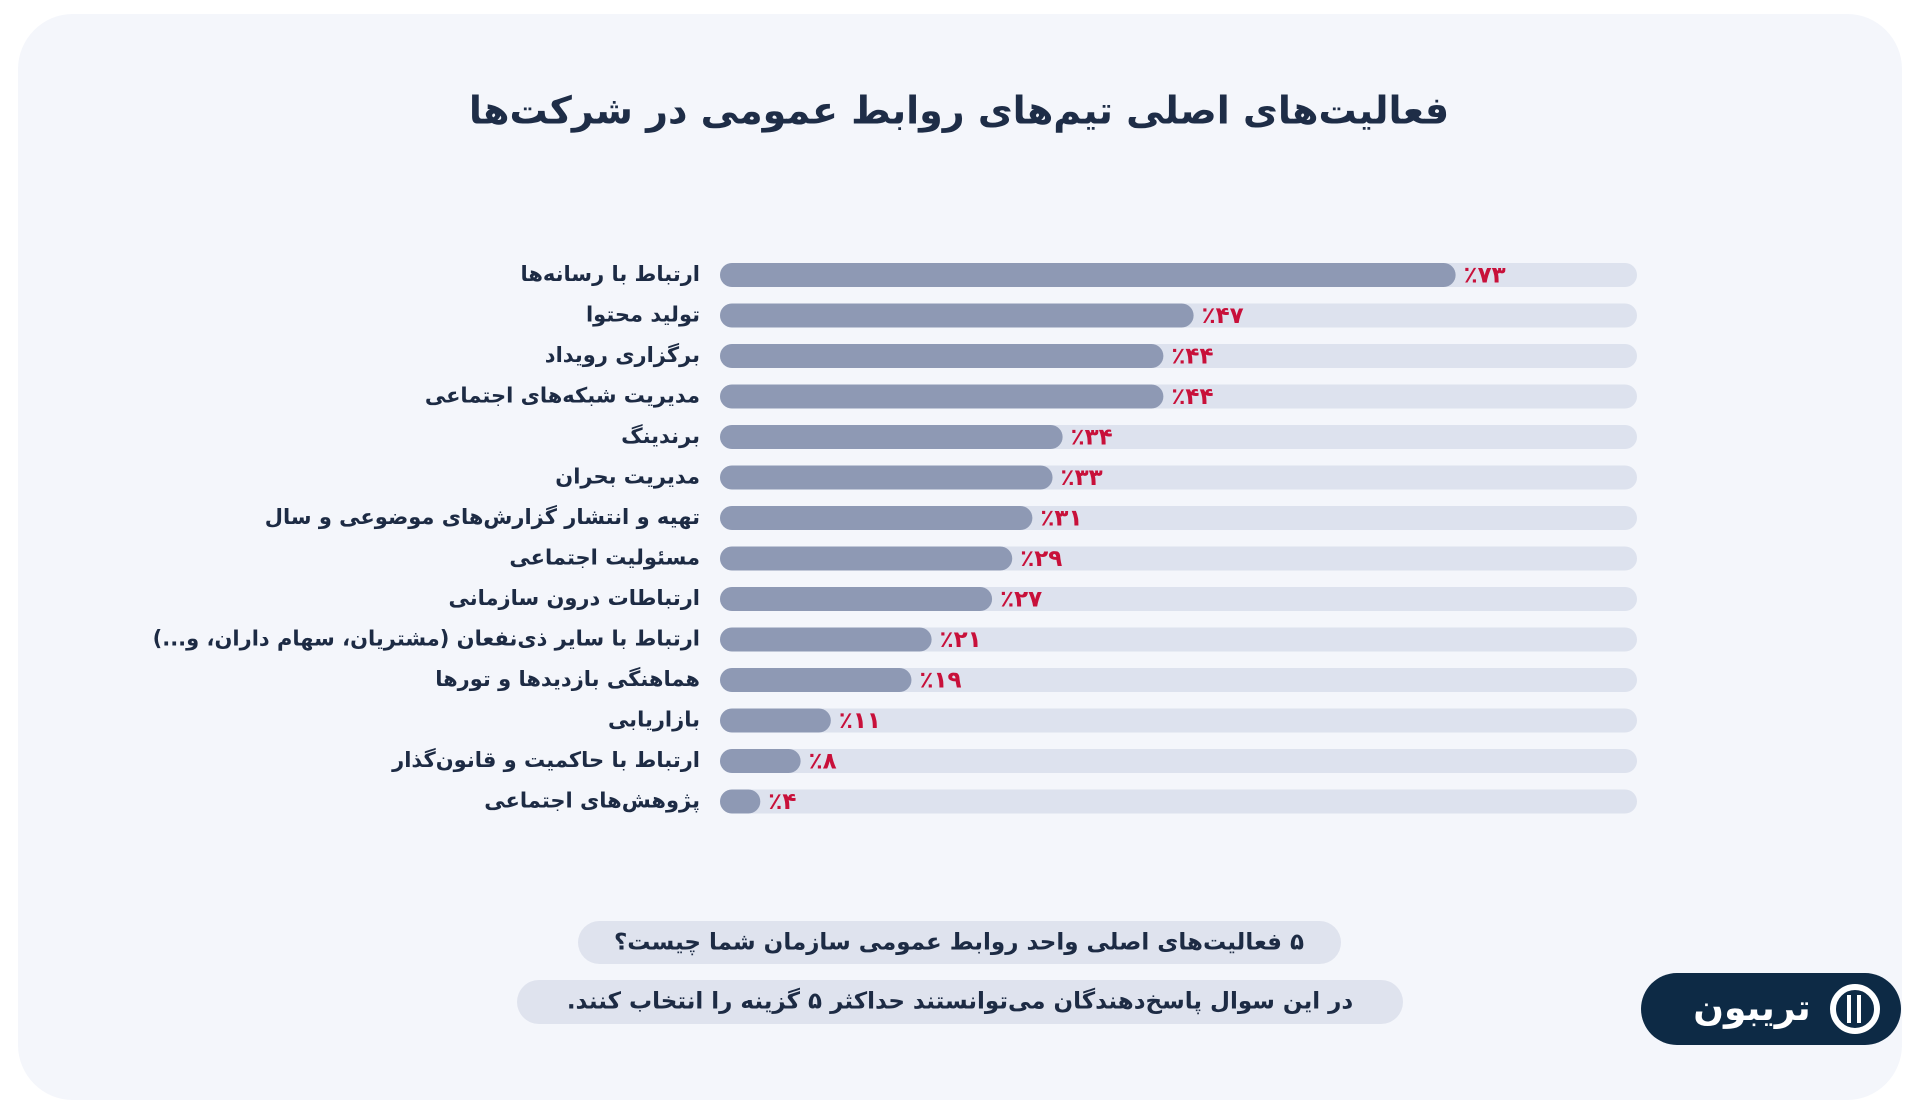  I want to click on value-label: ٪۲۹, so click(1041, 559).